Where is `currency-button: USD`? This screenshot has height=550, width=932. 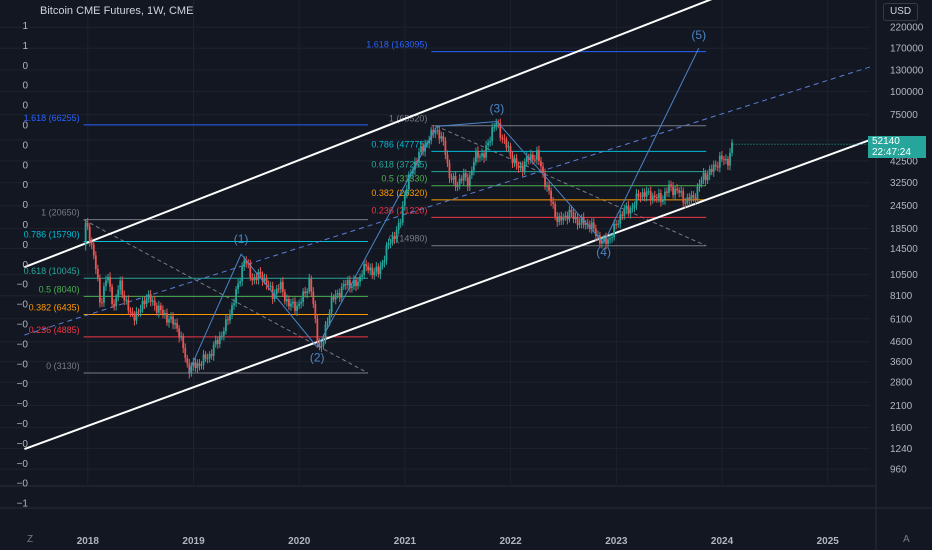 currency-button: USD is located at coordinates (900, 12).